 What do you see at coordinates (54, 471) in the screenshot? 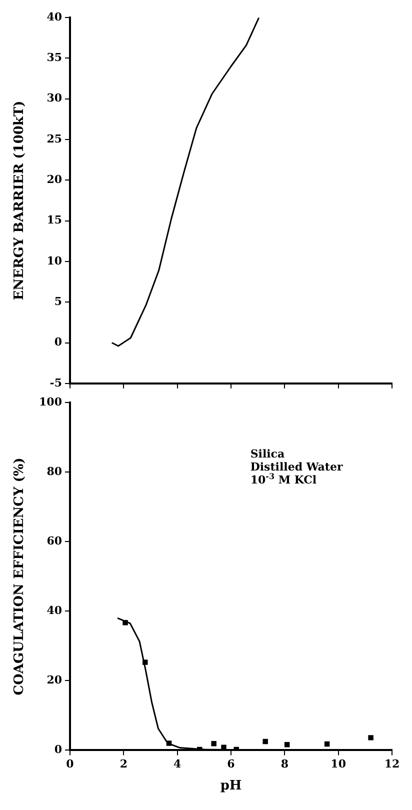
I see `y-tick-label: 80` at bounding box center [54, 471].